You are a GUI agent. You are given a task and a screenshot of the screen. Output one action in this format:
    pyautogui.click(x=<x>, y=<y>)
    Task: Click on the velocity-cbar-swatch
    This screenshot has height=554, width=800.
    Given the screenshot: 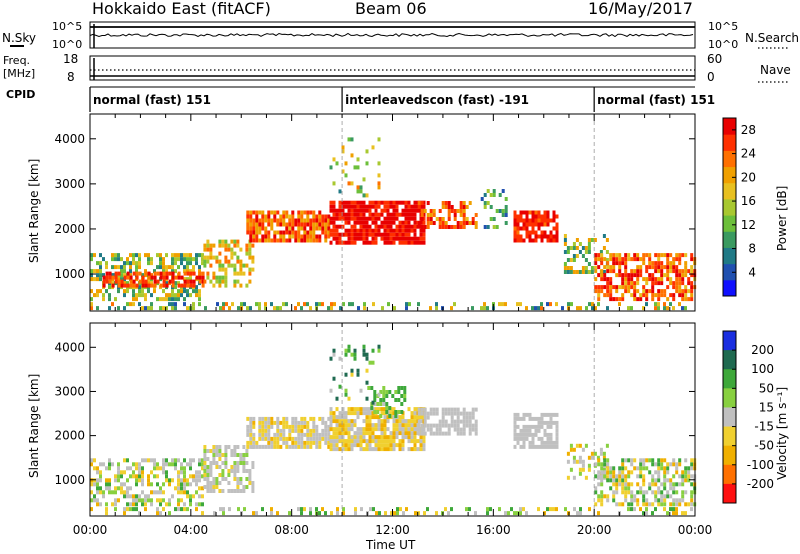 What is the action you would take?
    pyautogui.click(x=729, y=474)
    